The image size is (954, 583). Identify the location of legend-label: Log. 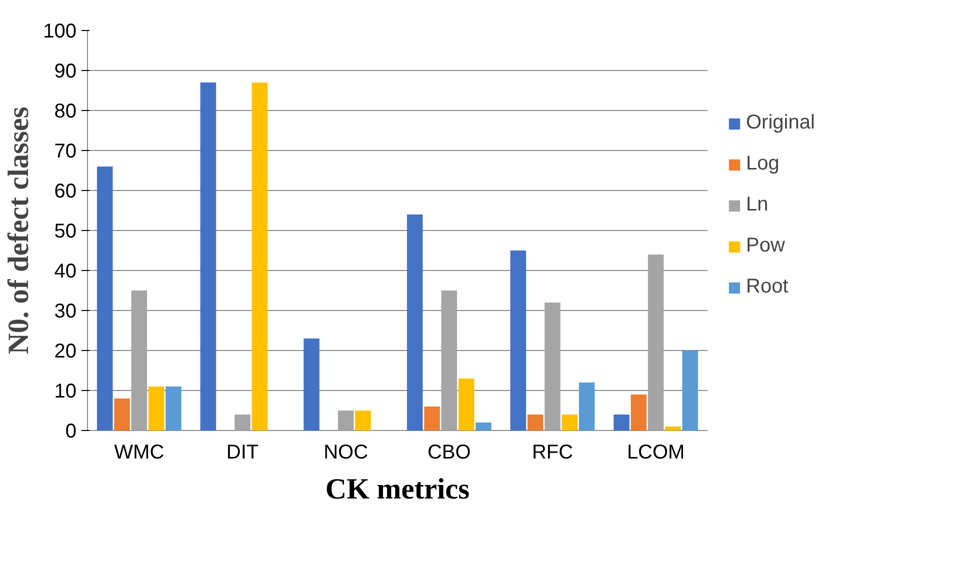
(763, 164).